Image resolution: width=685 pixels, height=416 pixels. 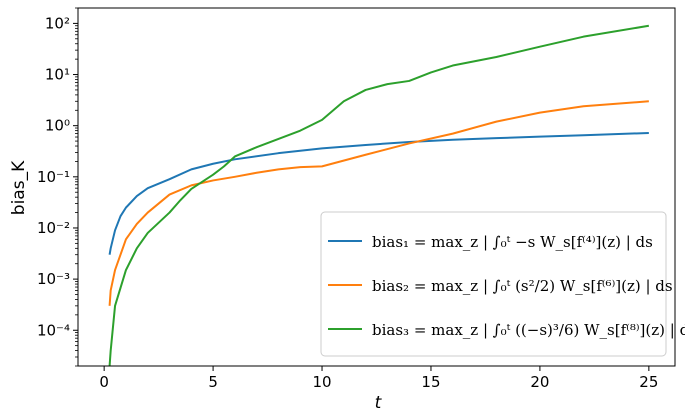 What do you see at coordinates (19, 187) in the screenshot?
I see `y-axis-label: bias_K` at bounding box center [19, 187].